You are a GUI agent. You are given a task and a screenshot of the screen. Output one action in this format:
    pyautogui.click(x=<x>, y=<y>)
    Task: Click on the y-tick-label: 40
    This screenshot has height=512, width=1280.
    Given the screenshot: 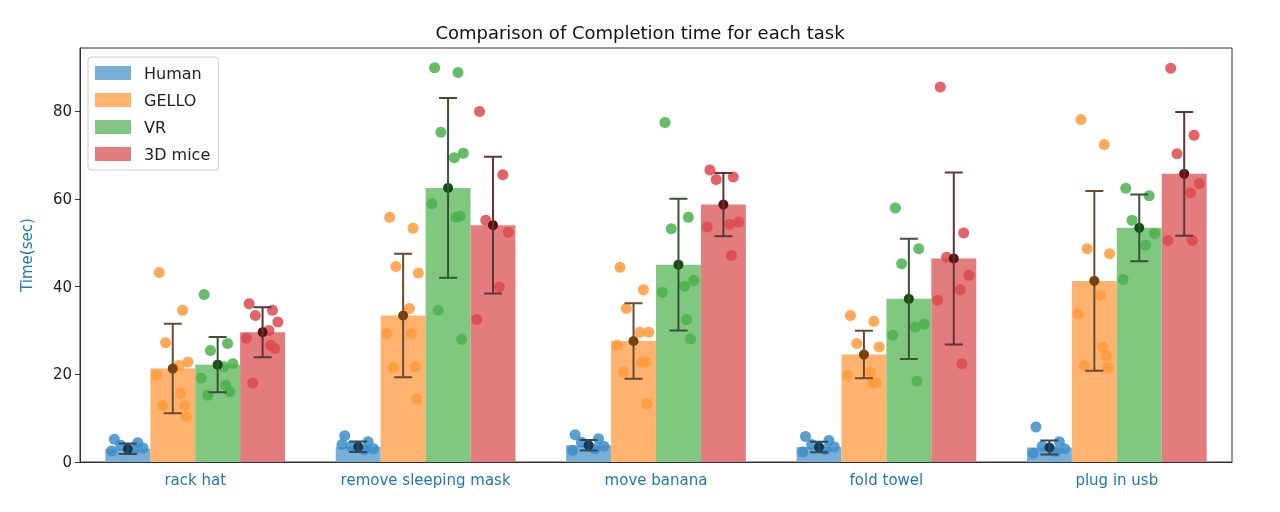 What is the action you would take?
    pyautogui.click(x=62, y=286)
    